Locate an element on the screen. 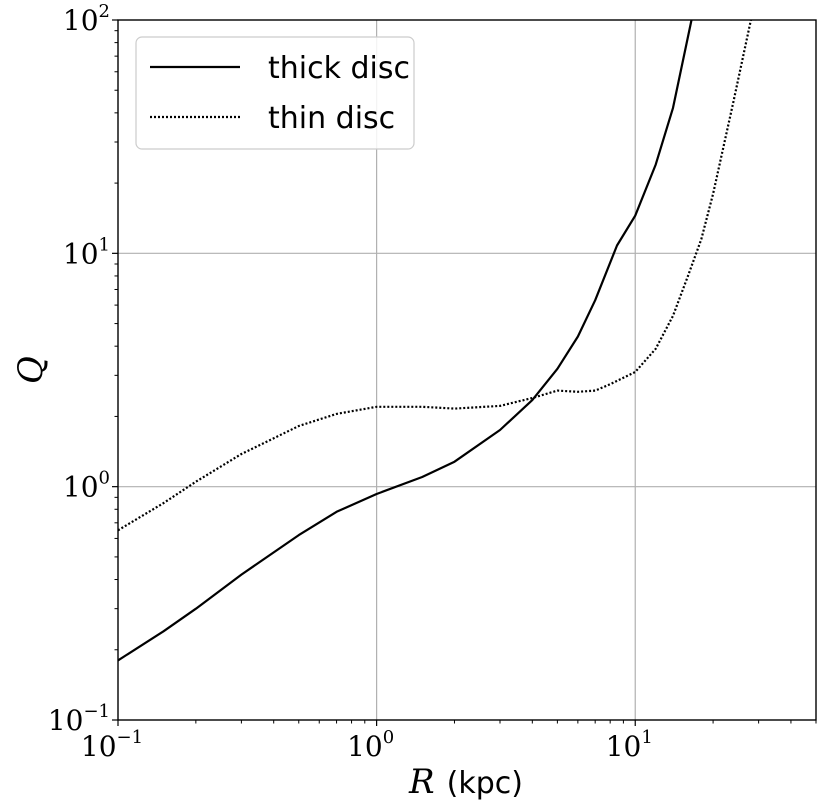 Image resolution: width=830 pixels, height=810 pixels. legend: thick disc thin disc is located at coordinates (275, 93).